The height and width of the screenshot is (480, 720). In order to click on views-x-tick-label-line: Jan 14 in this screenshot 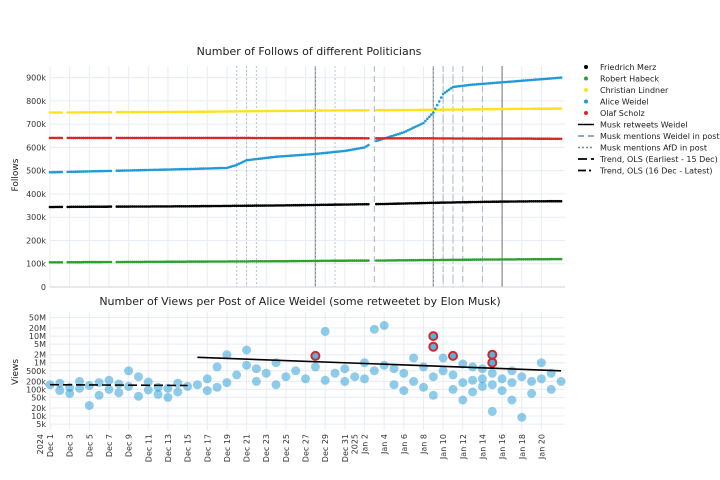, I will do `click(482, 447)`.